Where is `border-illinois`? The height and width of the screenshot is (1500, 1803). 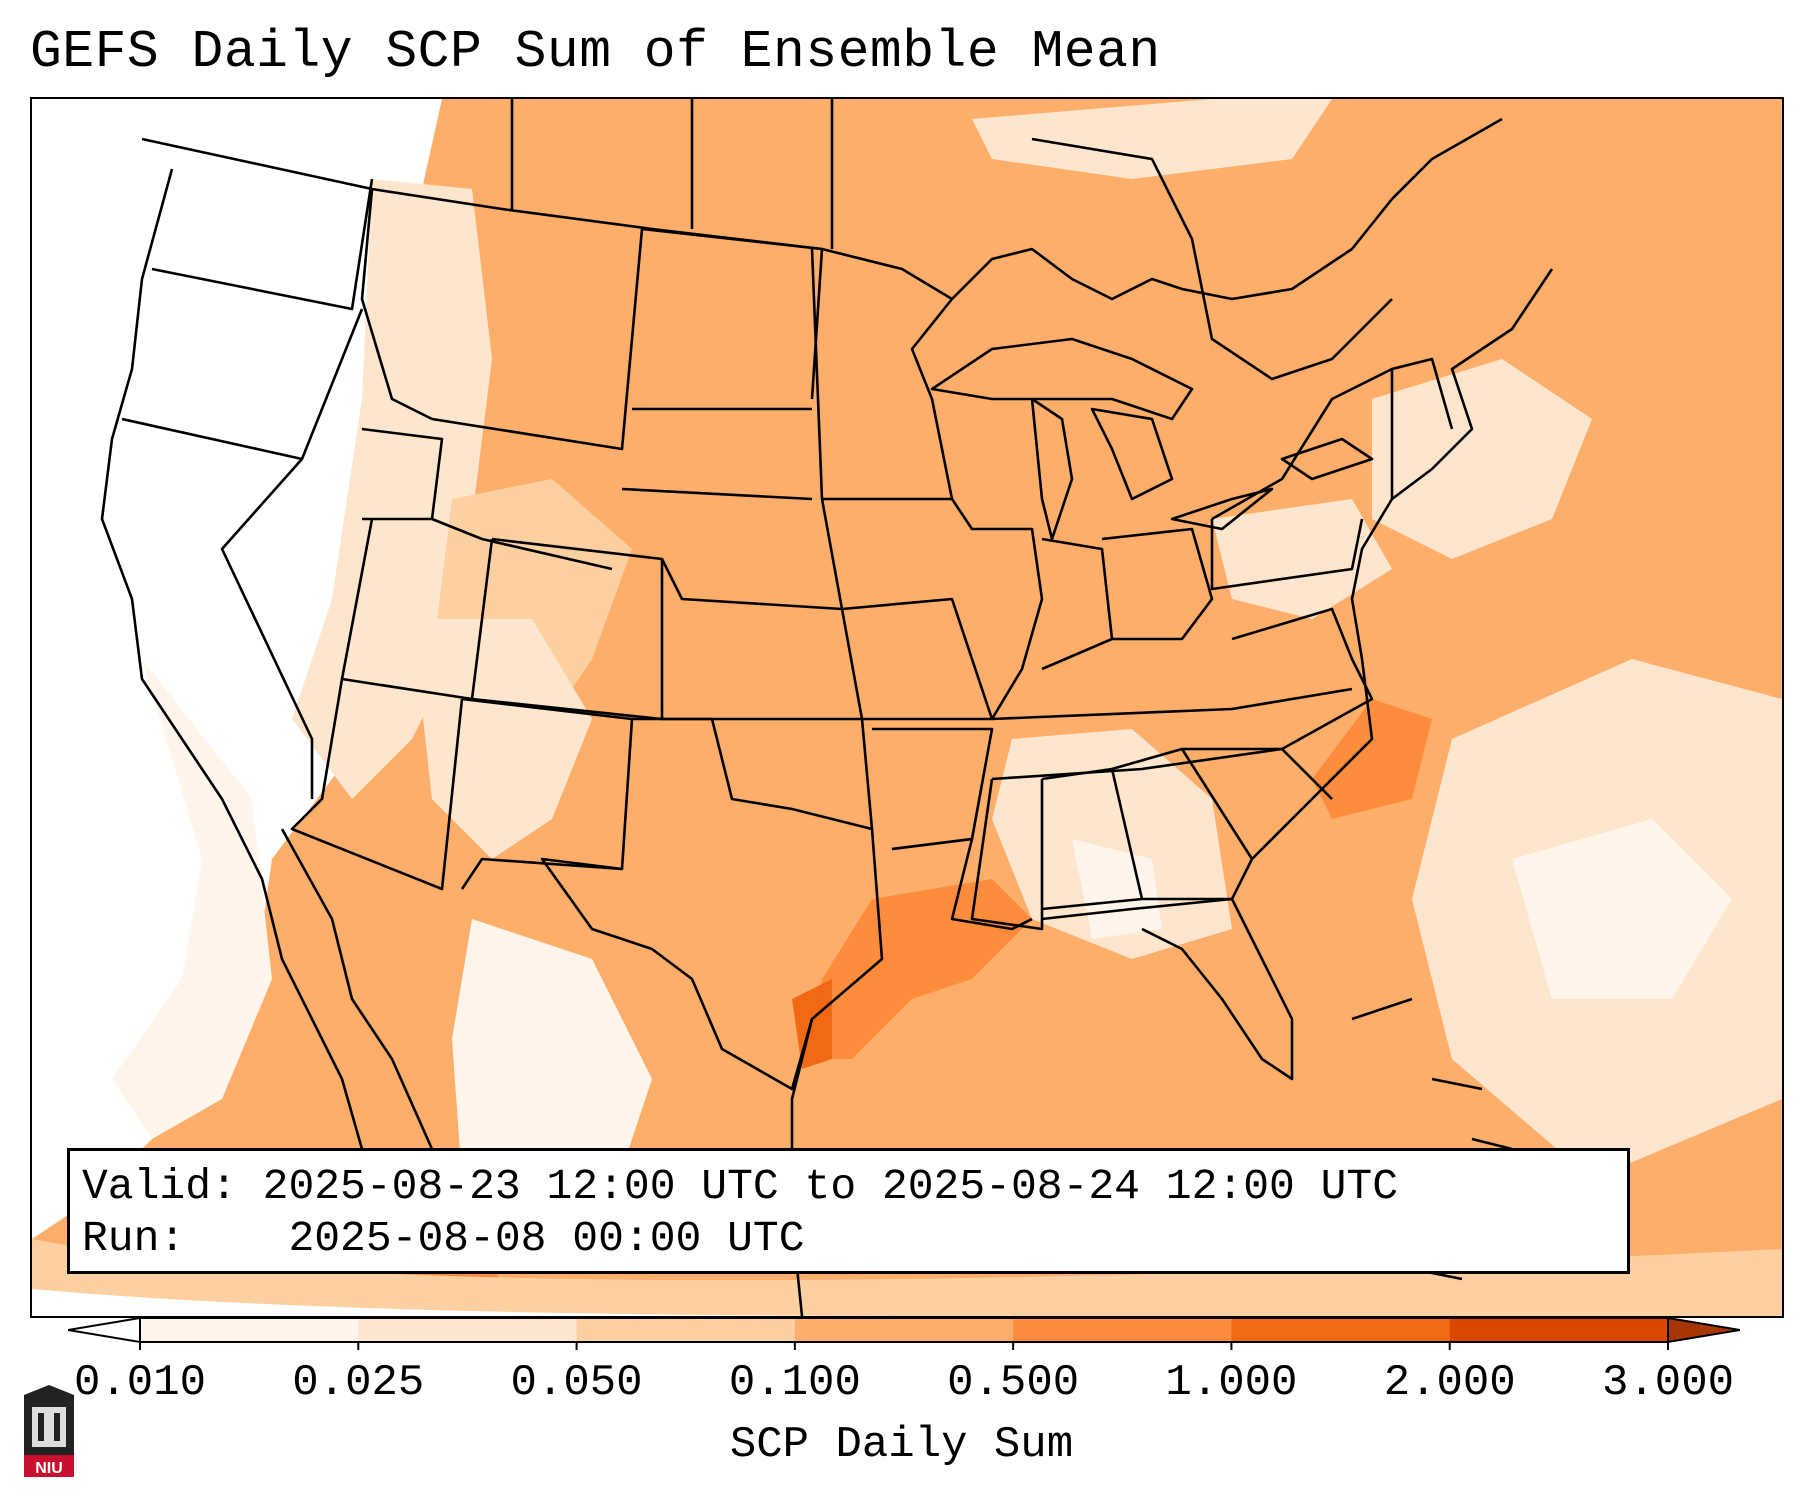
border-illinois is located at coordinates (997, 609).